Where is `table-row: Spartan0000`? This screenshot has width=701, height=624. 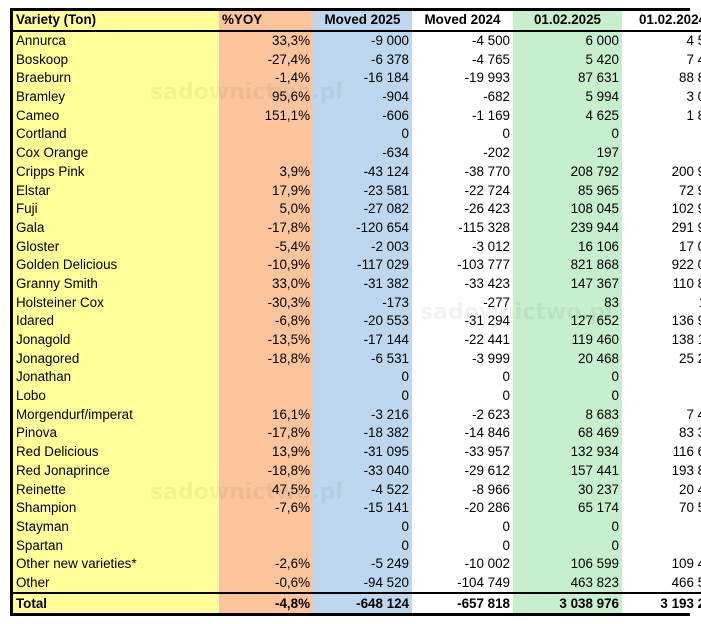 table-row: Spartan0000 is located at coordinates (357, 545).